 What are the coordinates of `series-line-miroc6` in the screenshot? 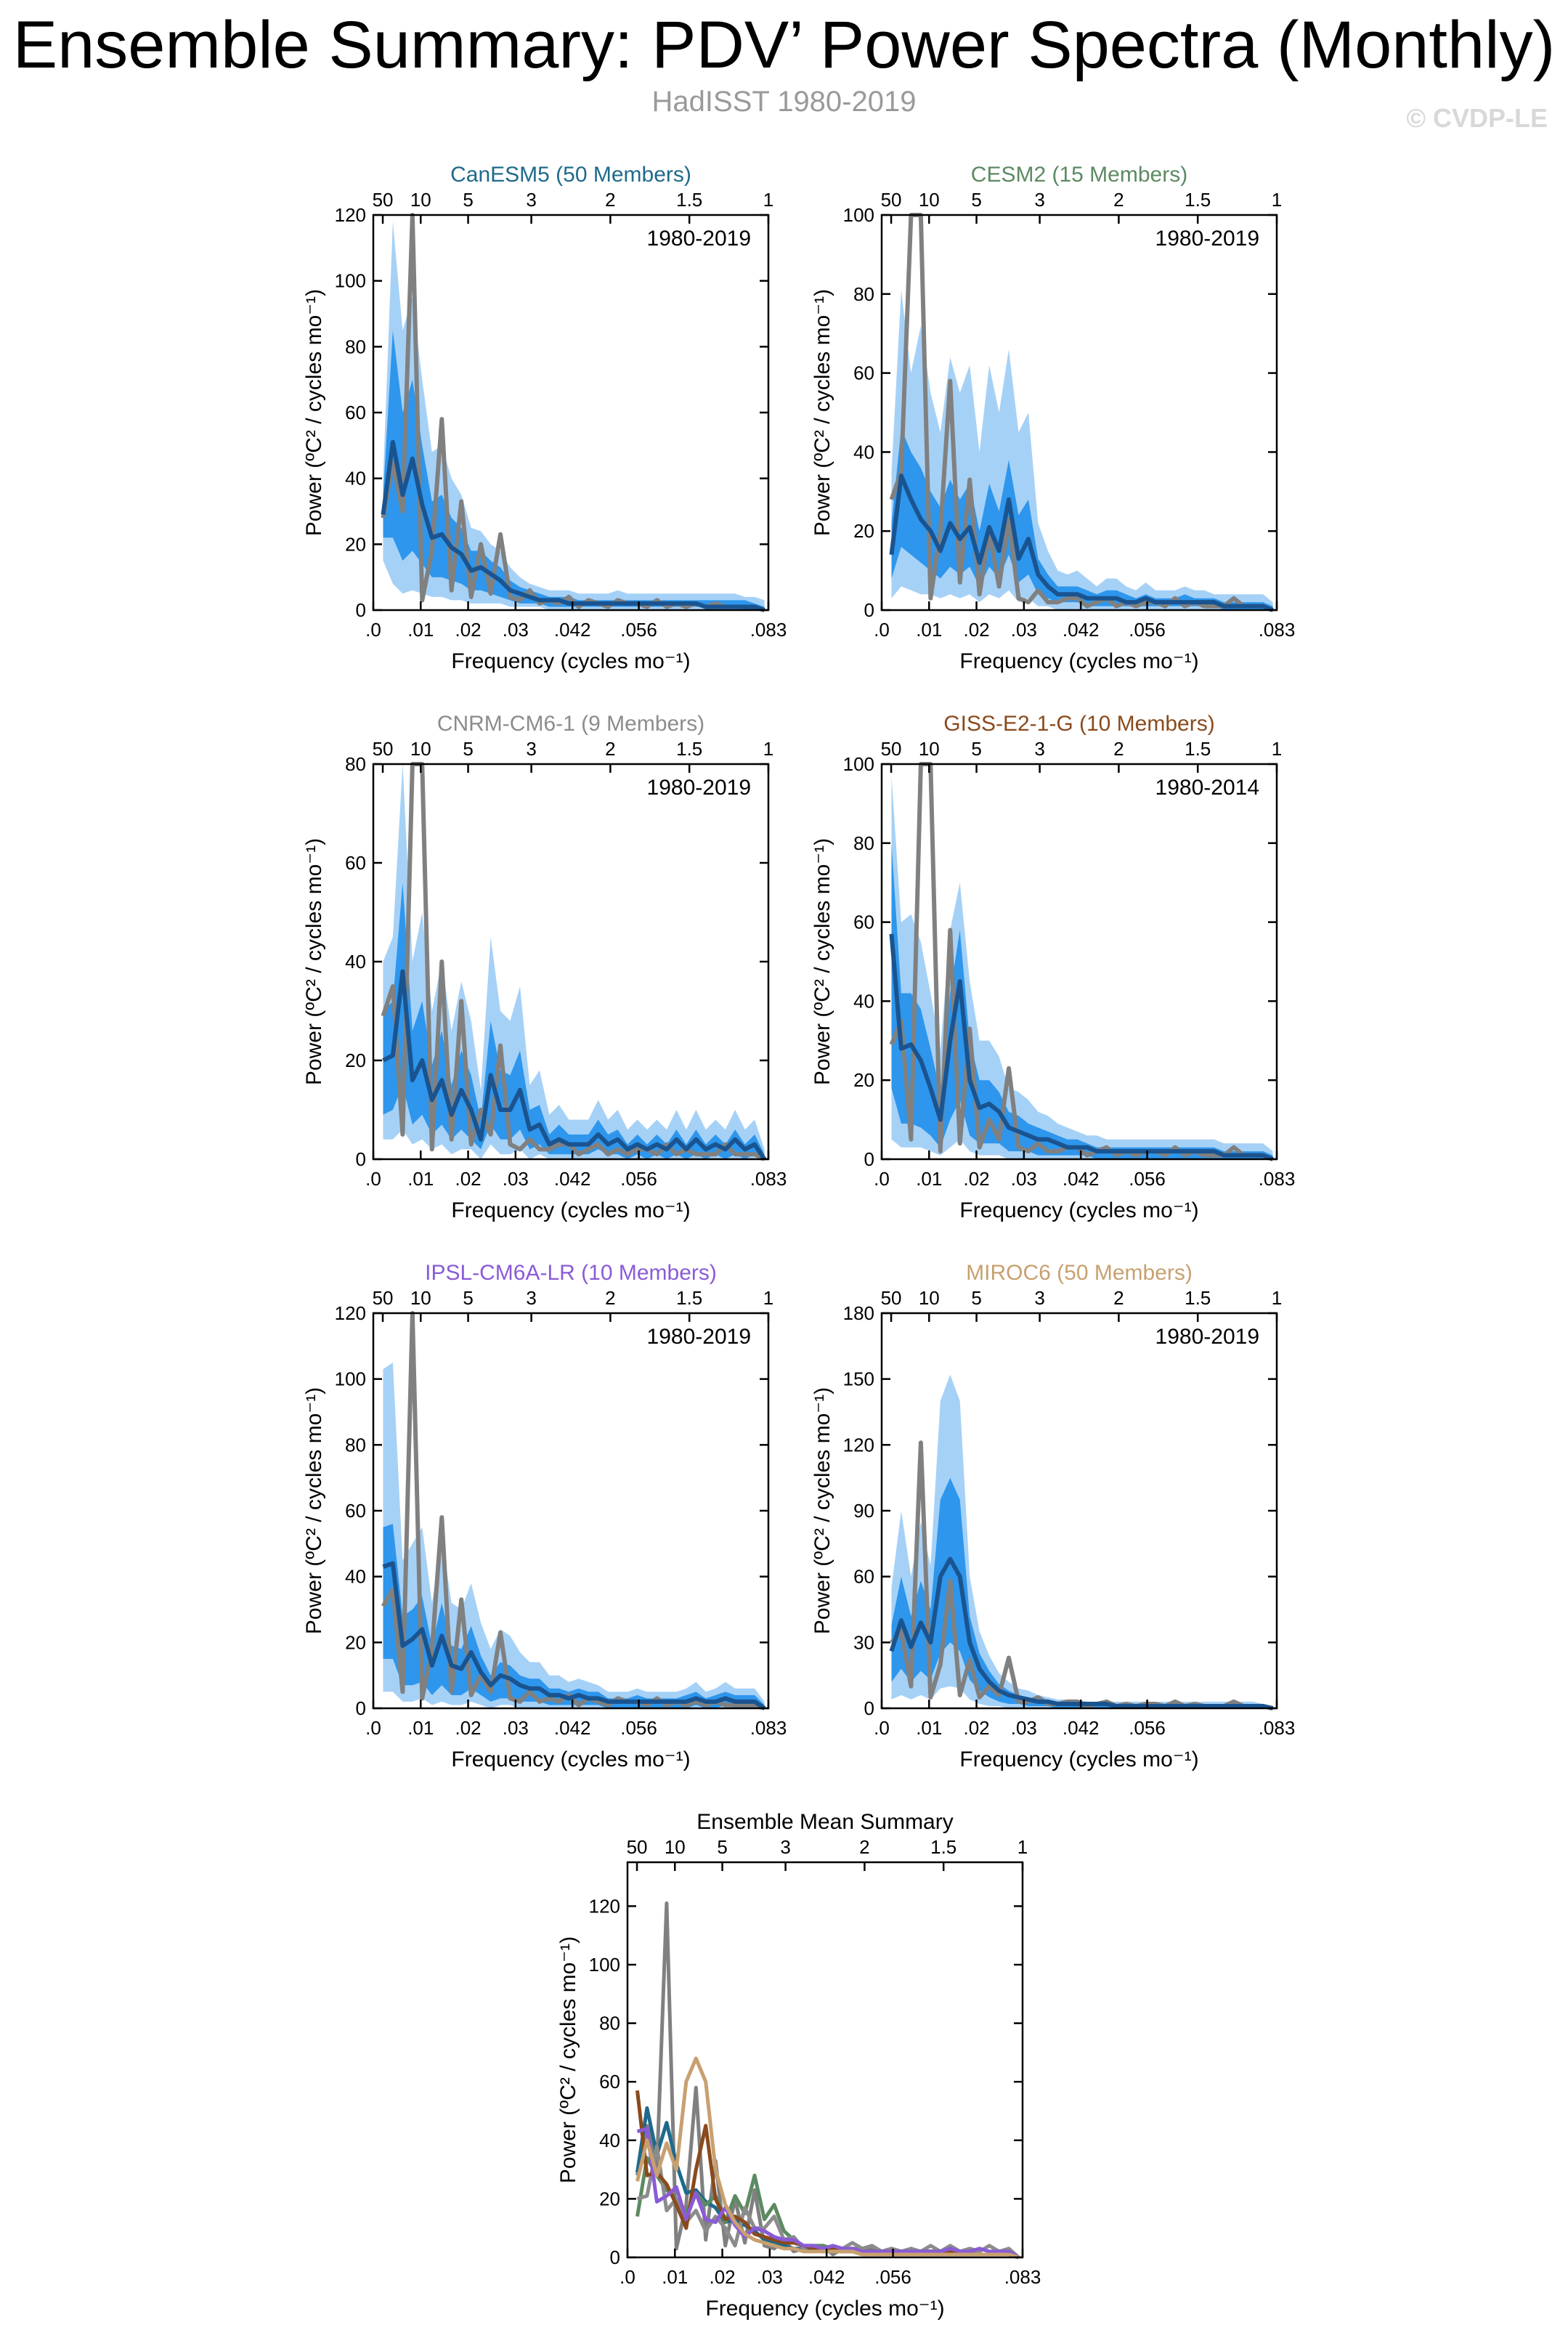 It's located at (827, 2158).